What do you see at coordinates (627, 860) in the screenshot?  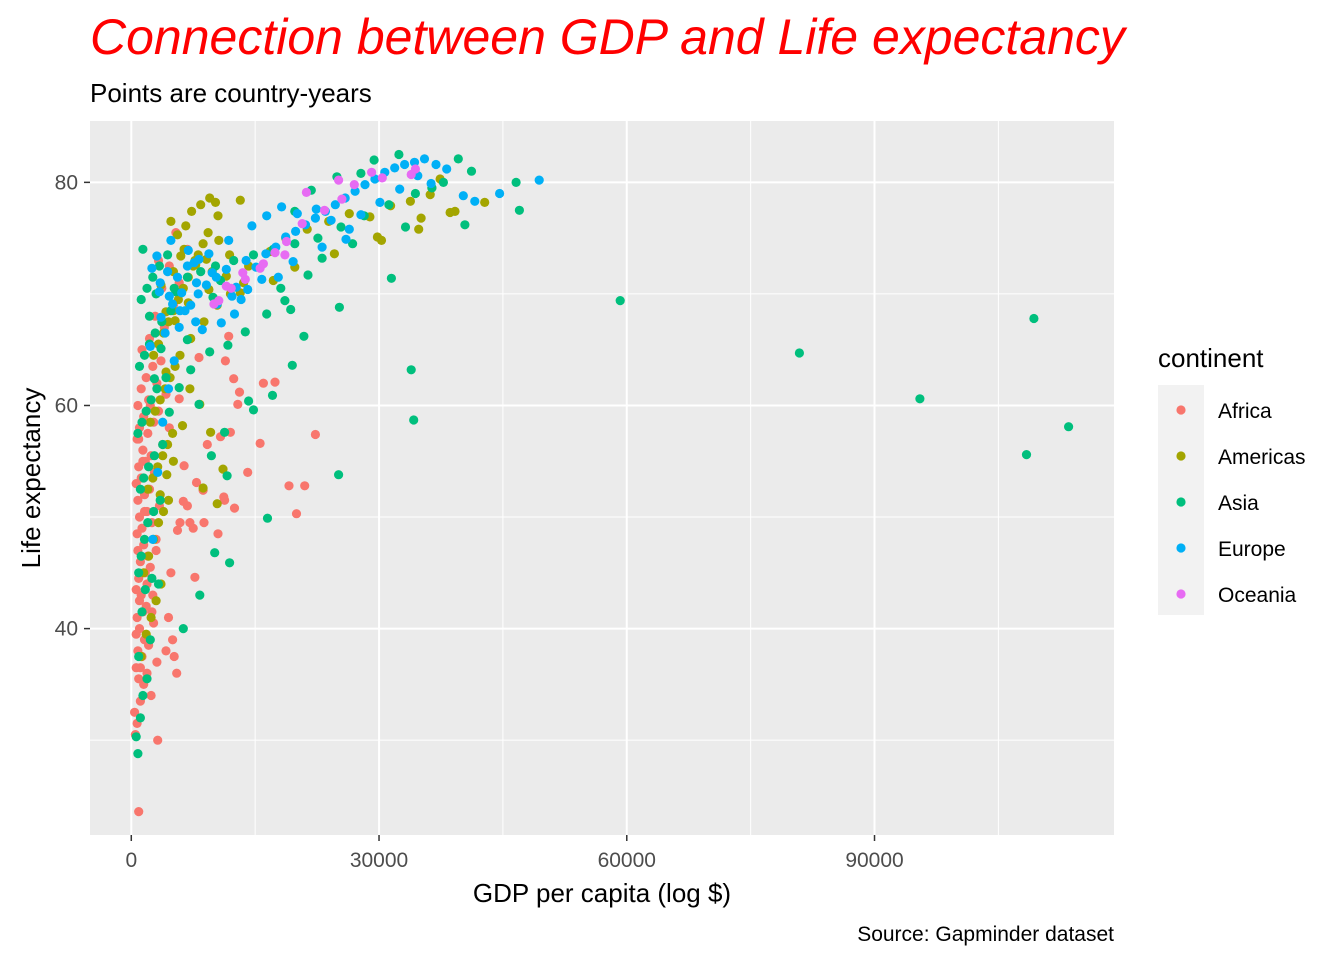 I see `x-tick-label: 60000` at bounding box center [627, 860].